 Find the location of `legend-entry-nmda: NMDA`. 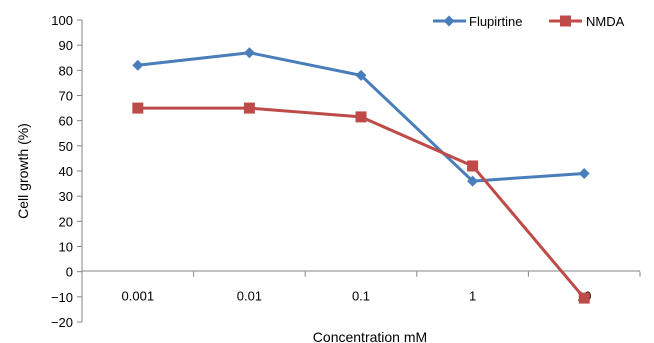

legend-entry-nmda: NMDA is located at coordinates (587, 21).